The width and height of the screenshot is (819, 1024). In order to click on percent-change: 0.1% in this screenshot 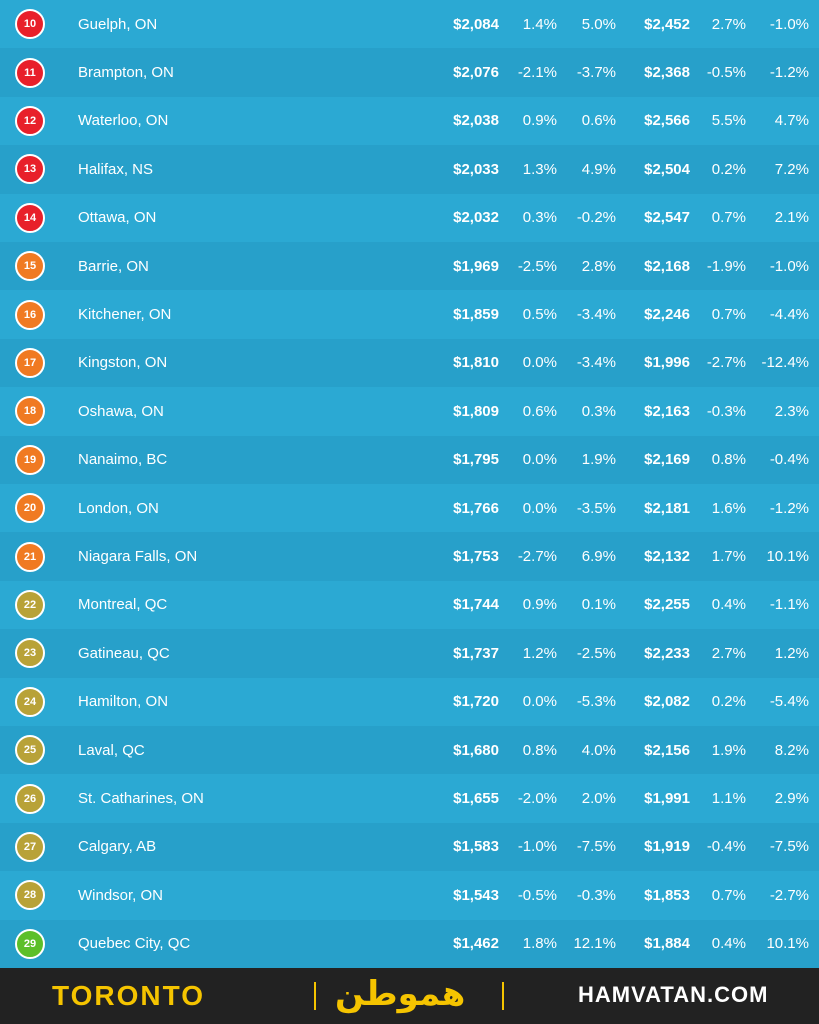, I will do `click(598, 605)`.